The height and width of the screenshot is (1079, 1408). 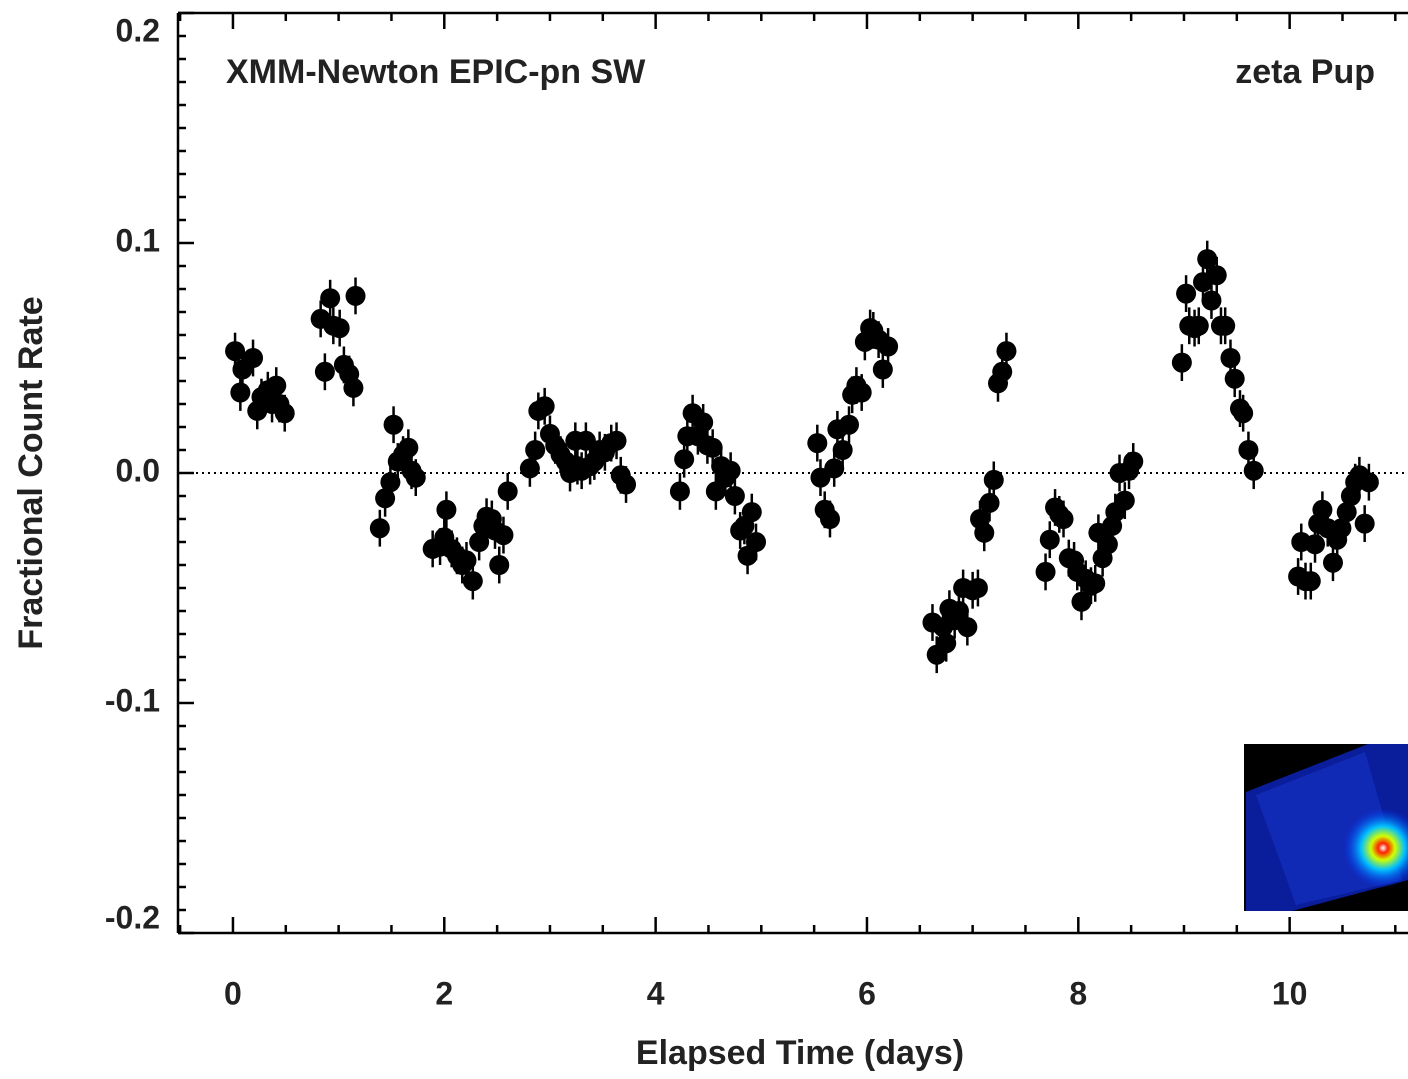 What do you see at coordinates (656, 993) in the screenshot?
I see `x-tick-label: 4` at bounding box center [656, 993].